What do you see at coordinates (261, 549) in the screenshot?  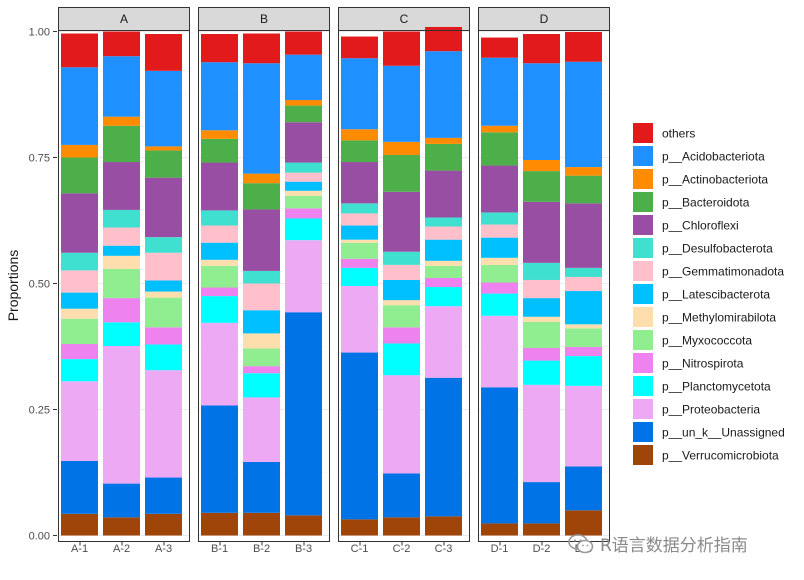 I see `x-tick-label: B-2` at bounding box center [261, 549].